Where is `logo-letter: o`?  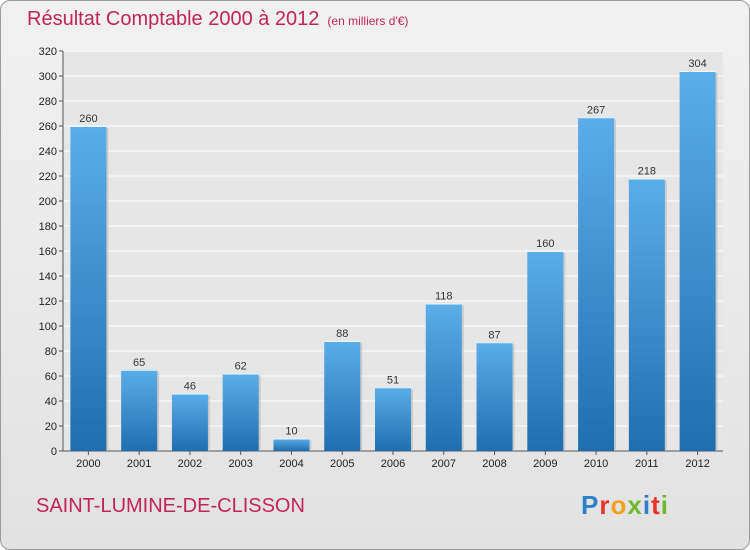 logo-letter: o is located at coordinates (619, 505).